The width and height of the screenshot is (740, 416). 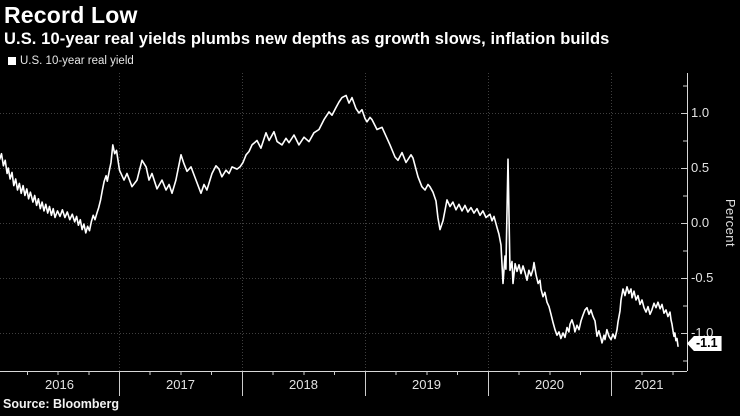 I want to click on legend: U.S. 10-year real yield, so click(x=71, y=61).